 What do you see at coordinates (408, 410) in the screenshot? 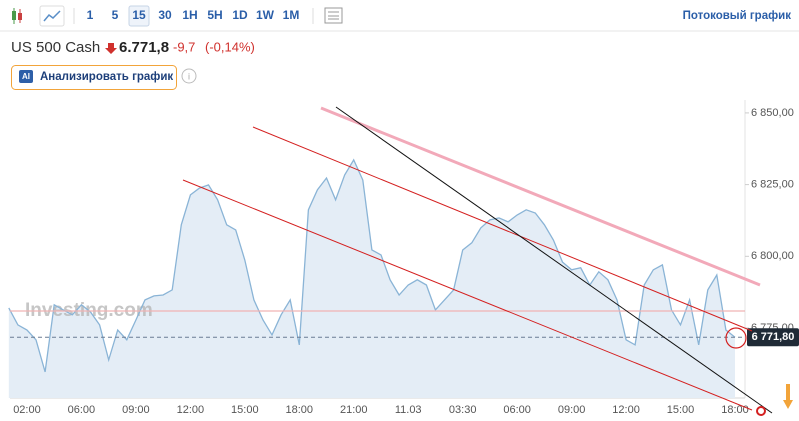
I see `x-tick-label: 11.03` at bounding box center [408, 410].